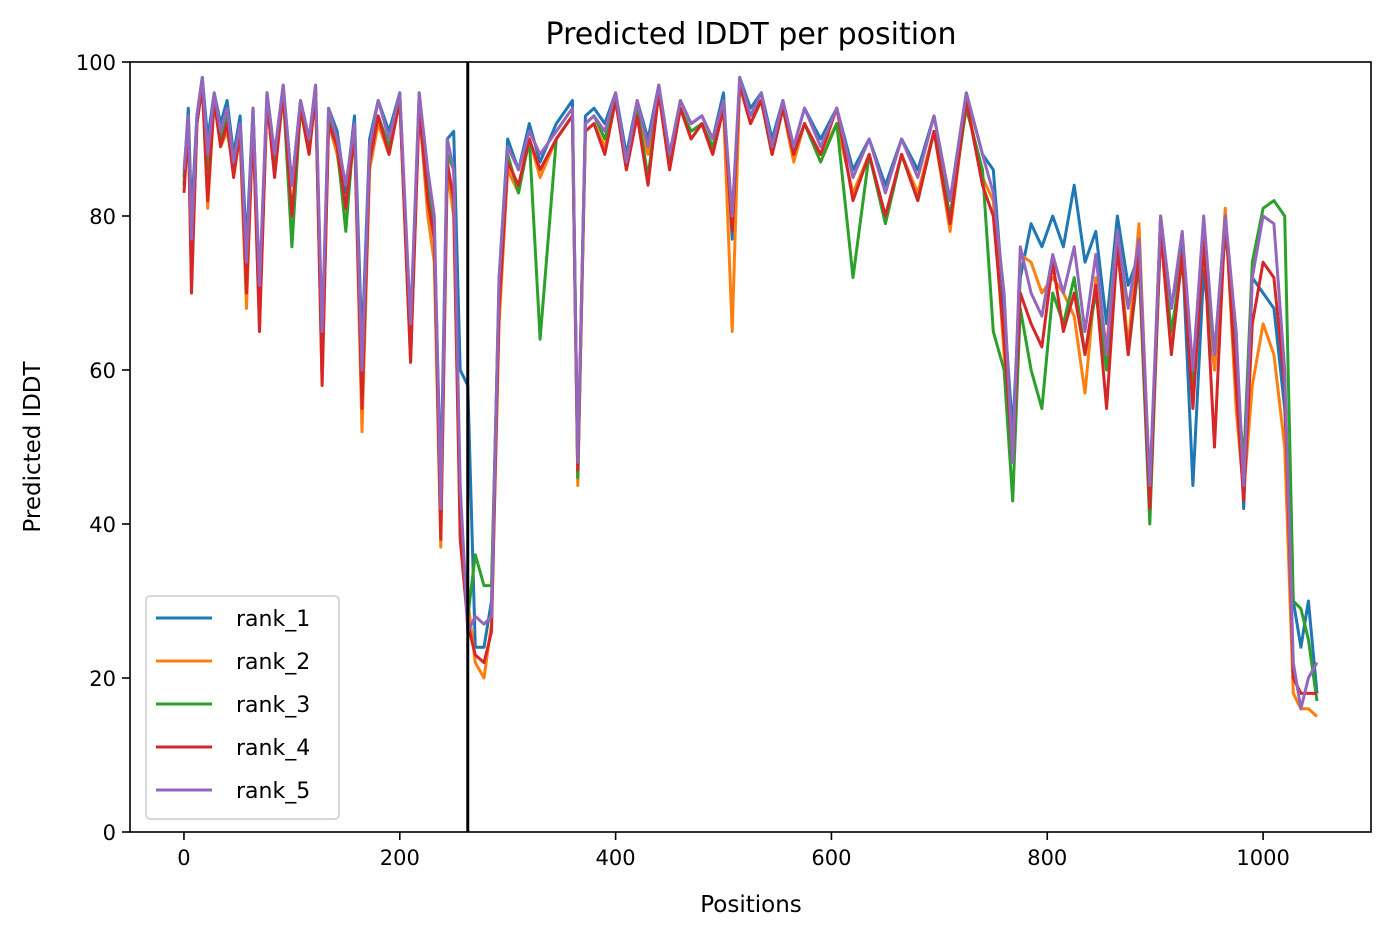 The width and height of the screenshot is (1391, 939). Describe the element at coordinates (102, 217) in the screenshot. I see `y-tick-label: 80` at that location.